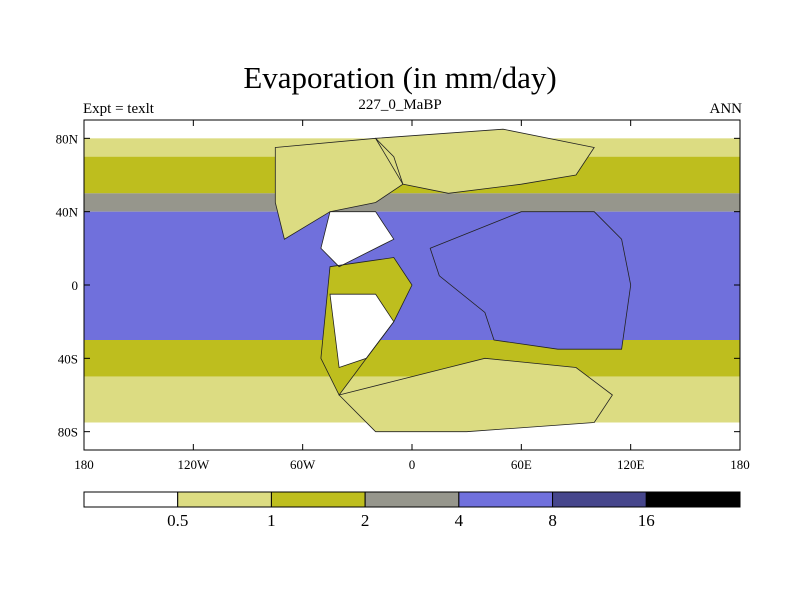 This screenshot has width=800, height=600. I want to click on x-tick-label-6: 180, so click(740, 464).